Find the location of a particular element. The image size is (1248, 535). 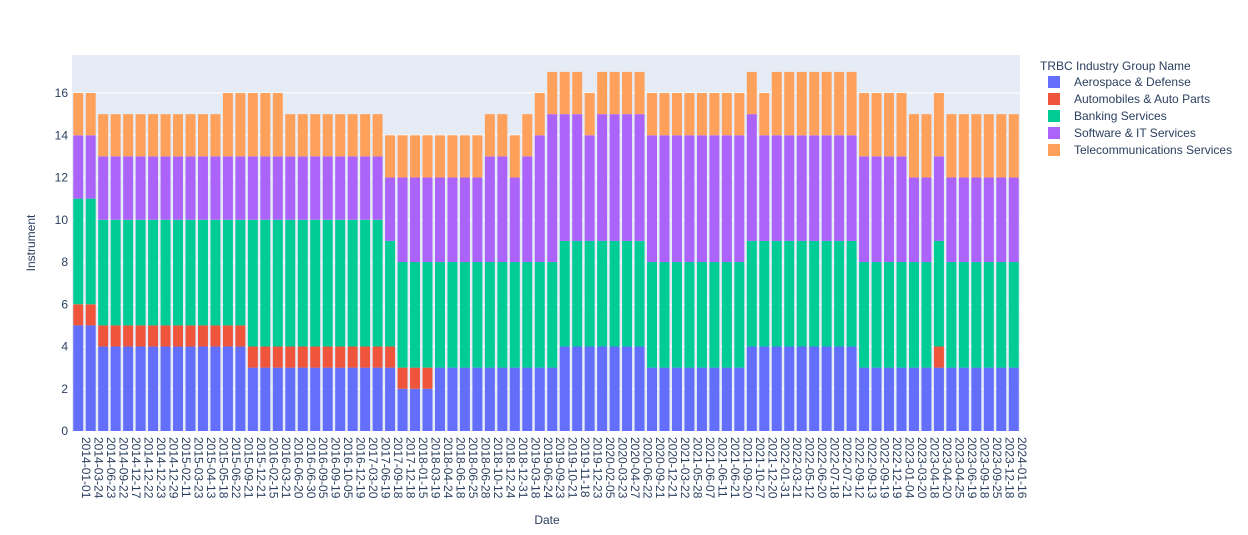

x-tick-label: 2021-03-22 is located at coordinates (685, 468).